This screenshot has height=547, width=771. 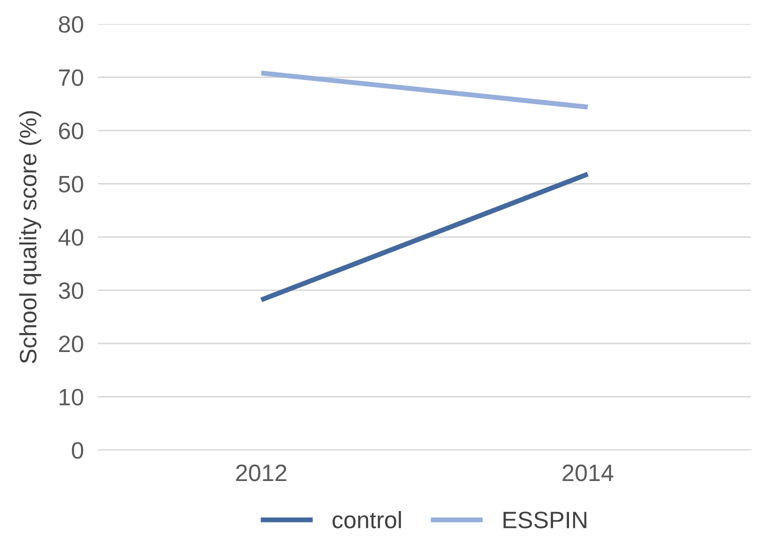 I want to click on y-tick-label: 30, so click(x=71, y=291).